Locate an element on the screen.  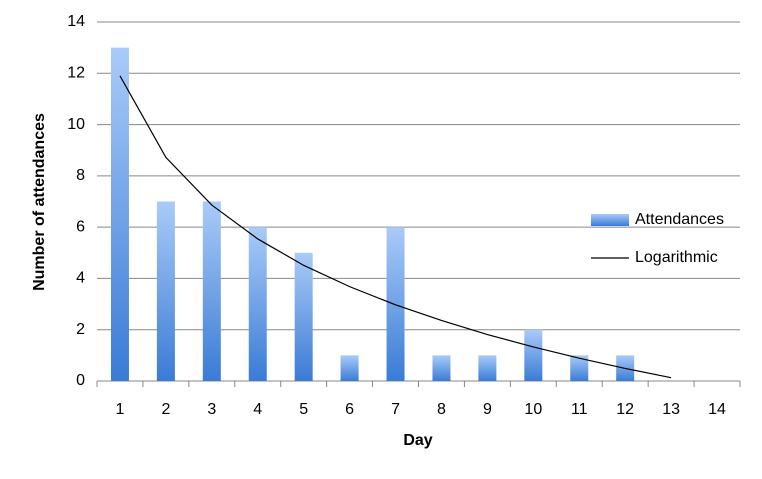
y-axis-title: Number of attendances is located at coordinates (39, 202).